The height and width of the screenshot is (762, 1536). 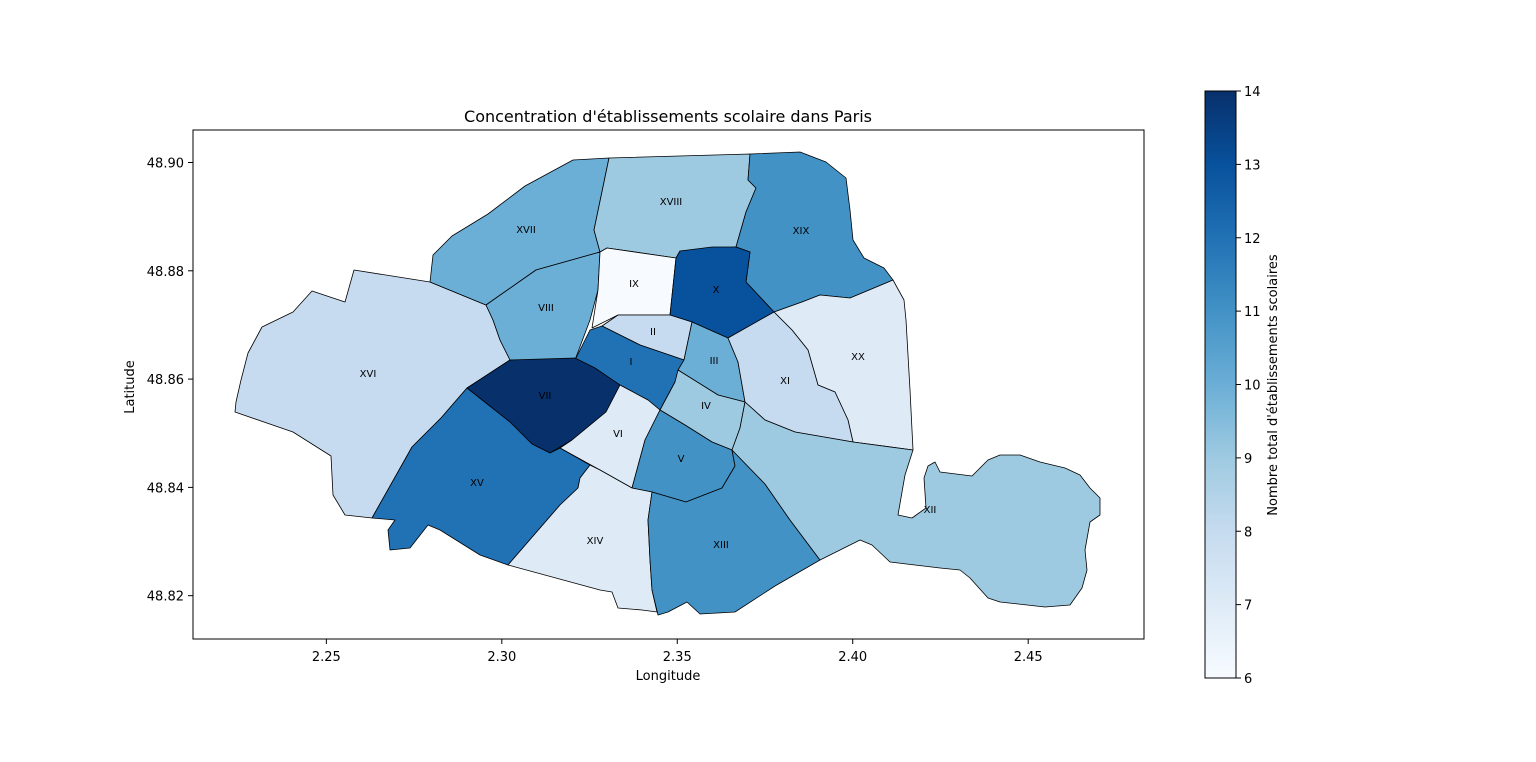 I want to click on region-label-VIII: VIII, so click(x=546, y=308).